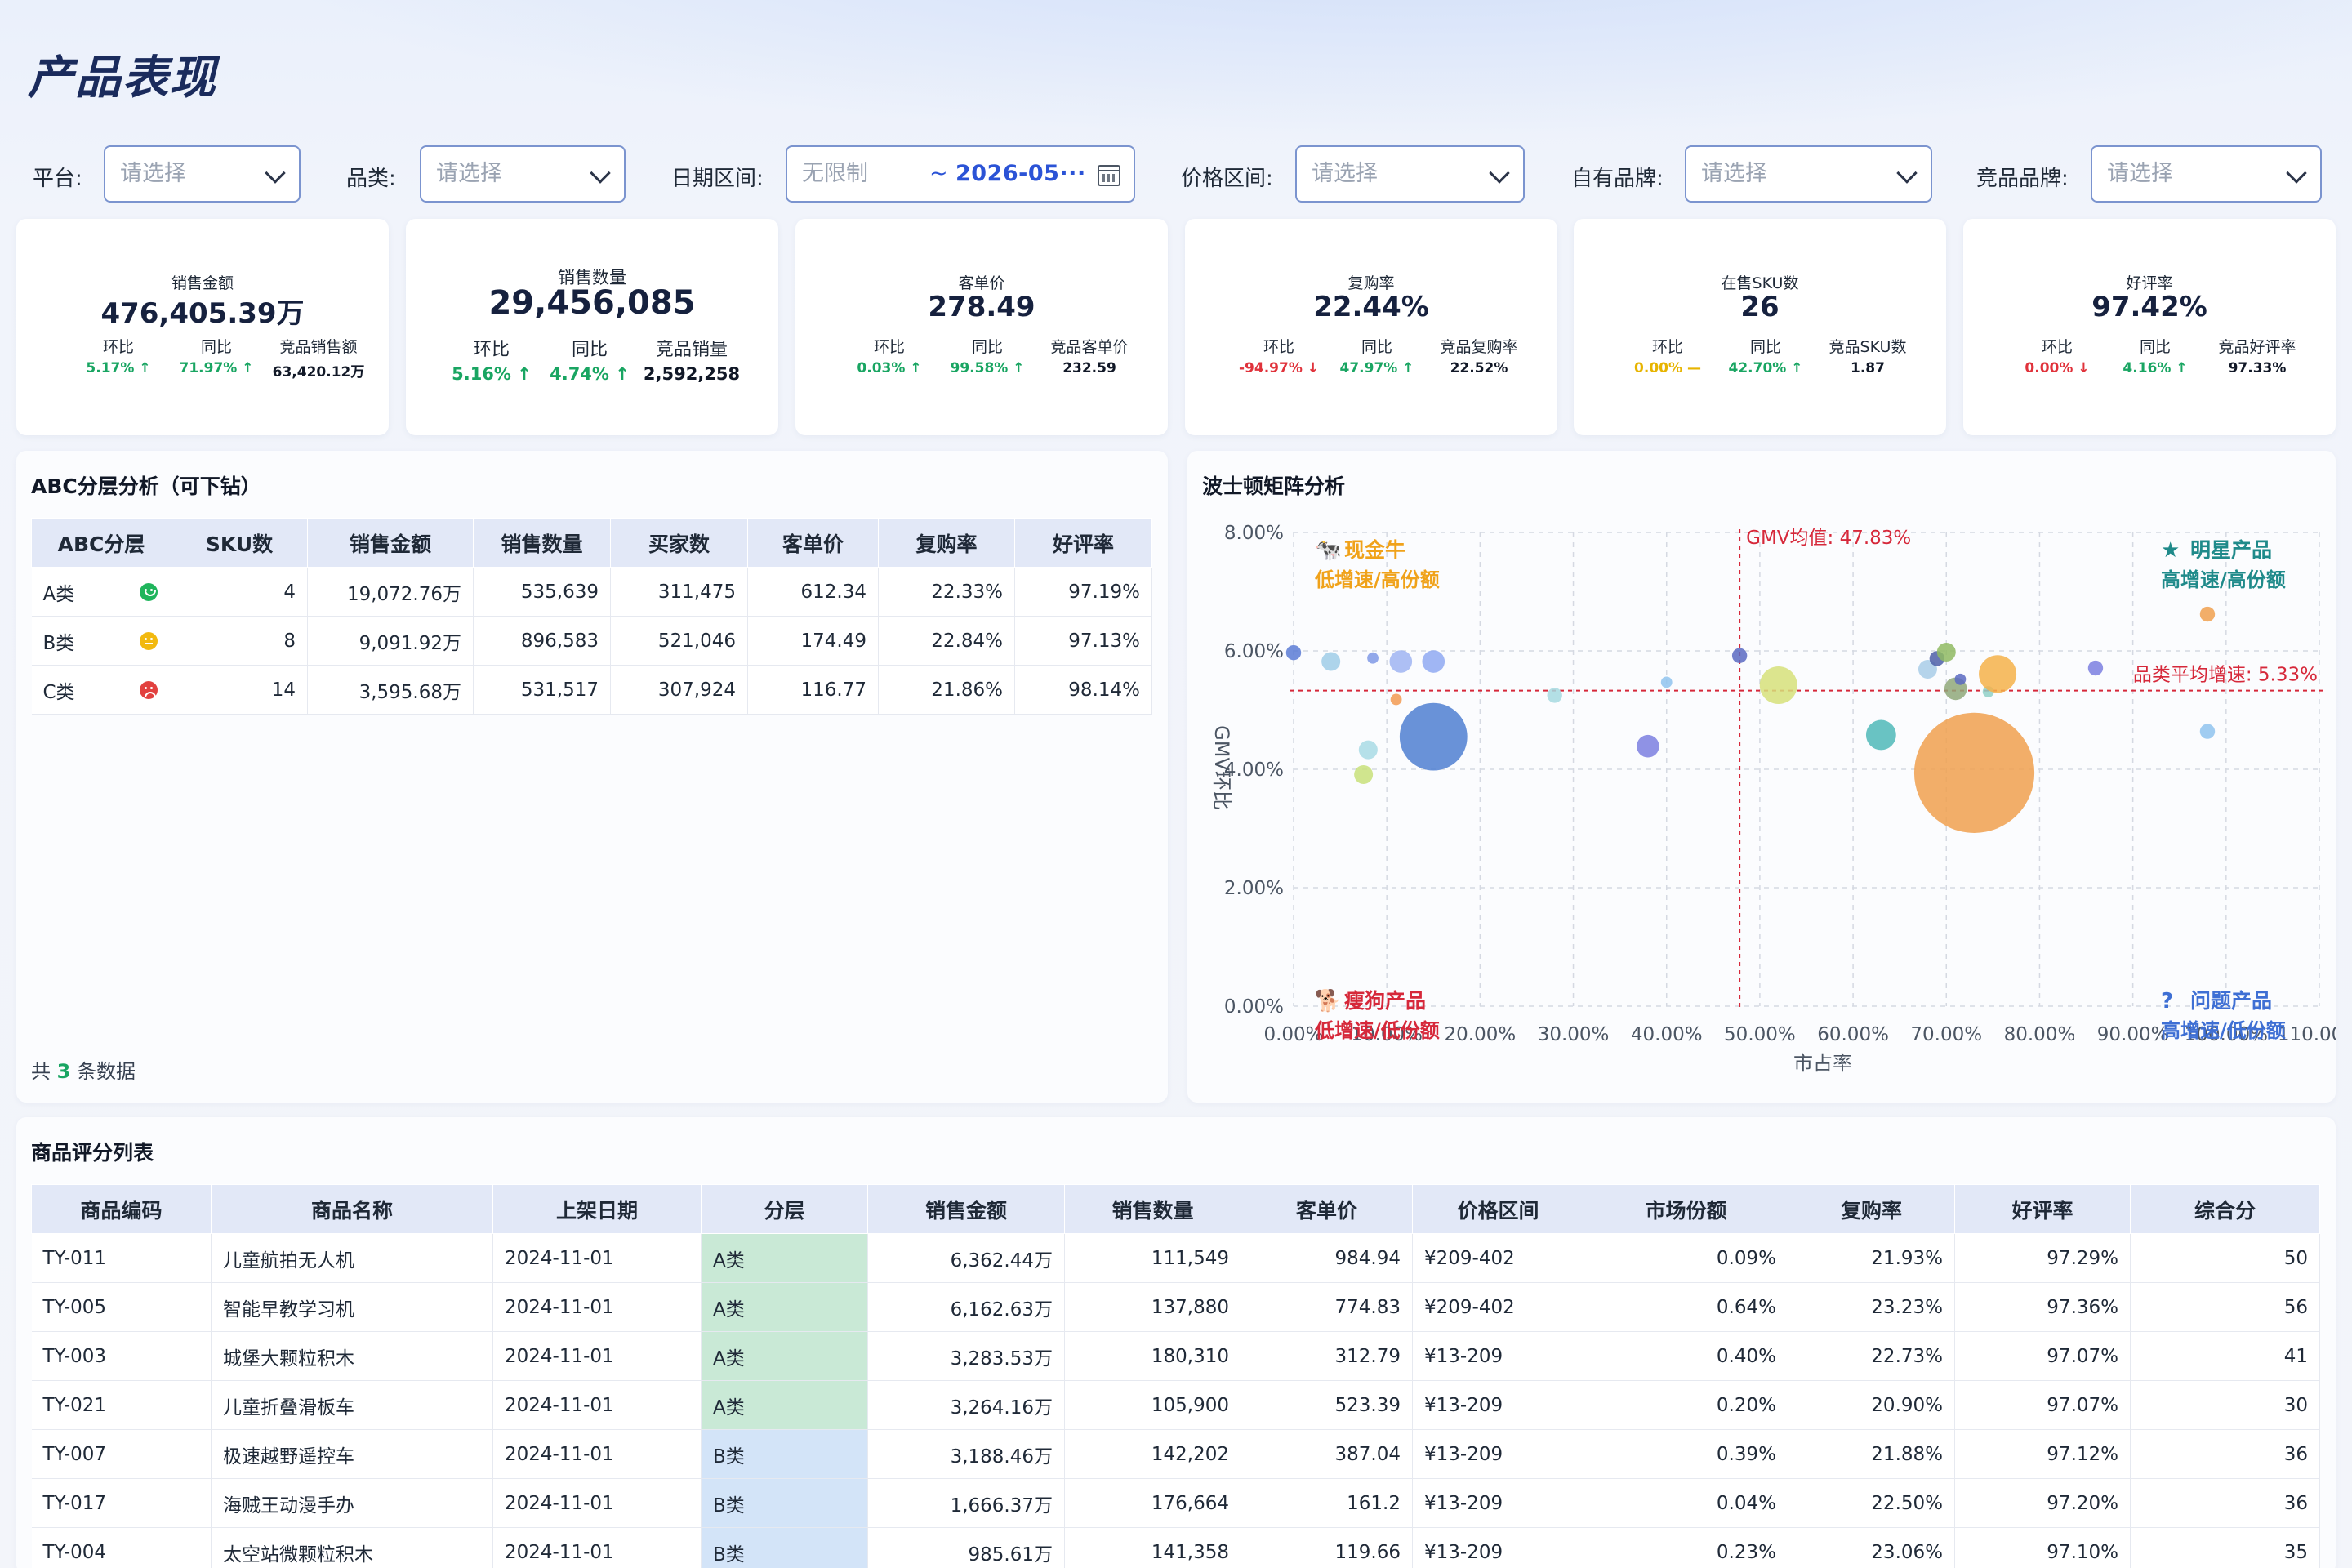 The image size is (2352, 1568). What do you see at coordinates (1254, 533) in the screenshot?
I see `y-tick-label: 8.00%` at bounding box center [1254, 533].